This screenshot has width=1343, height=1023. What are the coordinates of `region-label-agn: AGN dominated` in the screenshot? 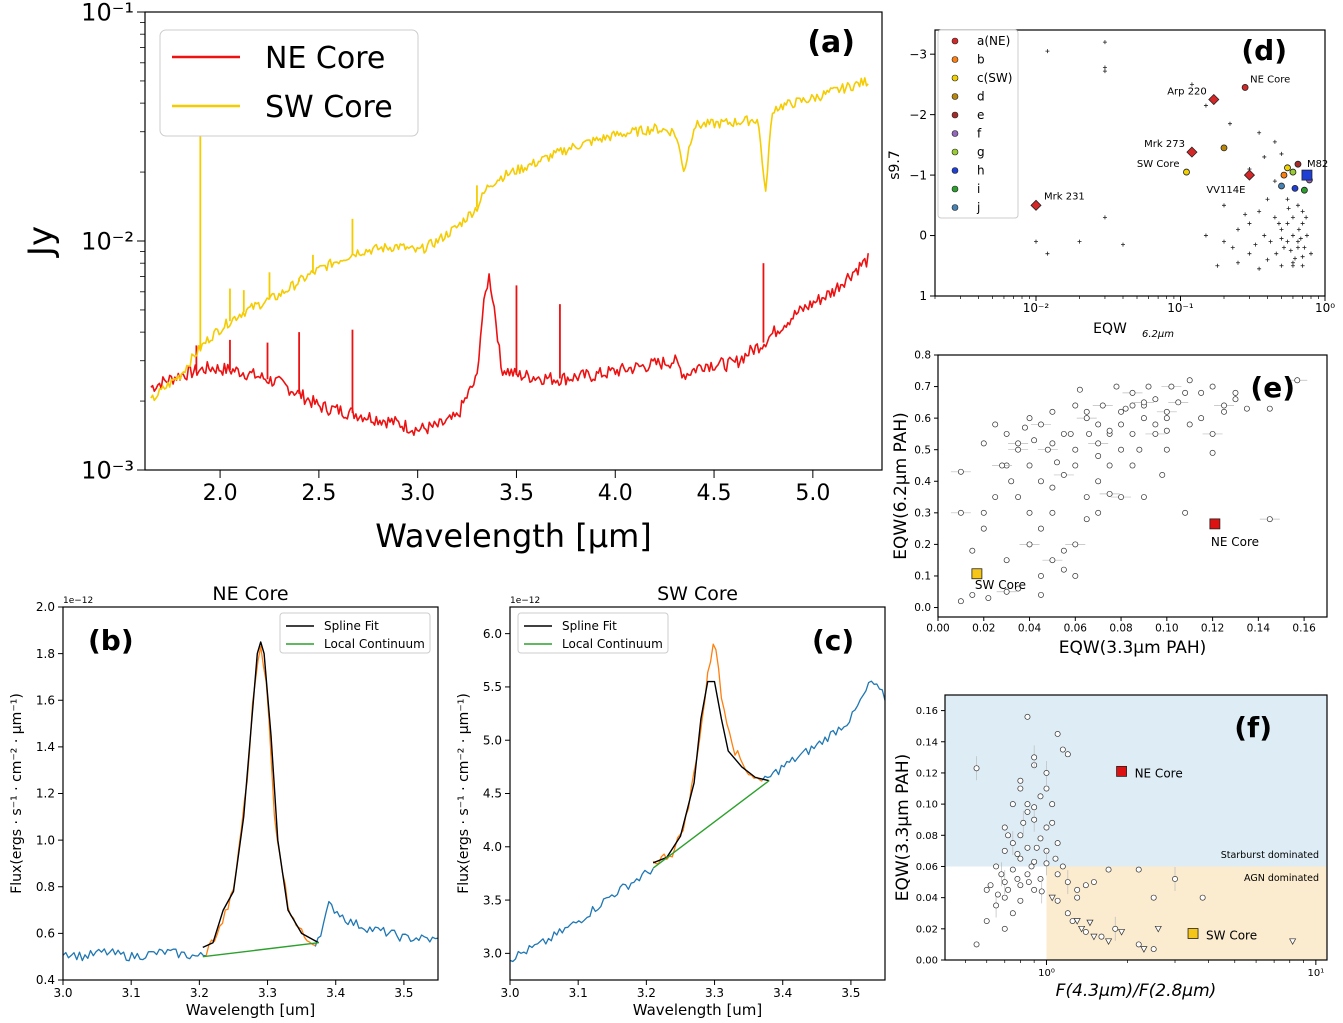 It's located at (1281, 878).